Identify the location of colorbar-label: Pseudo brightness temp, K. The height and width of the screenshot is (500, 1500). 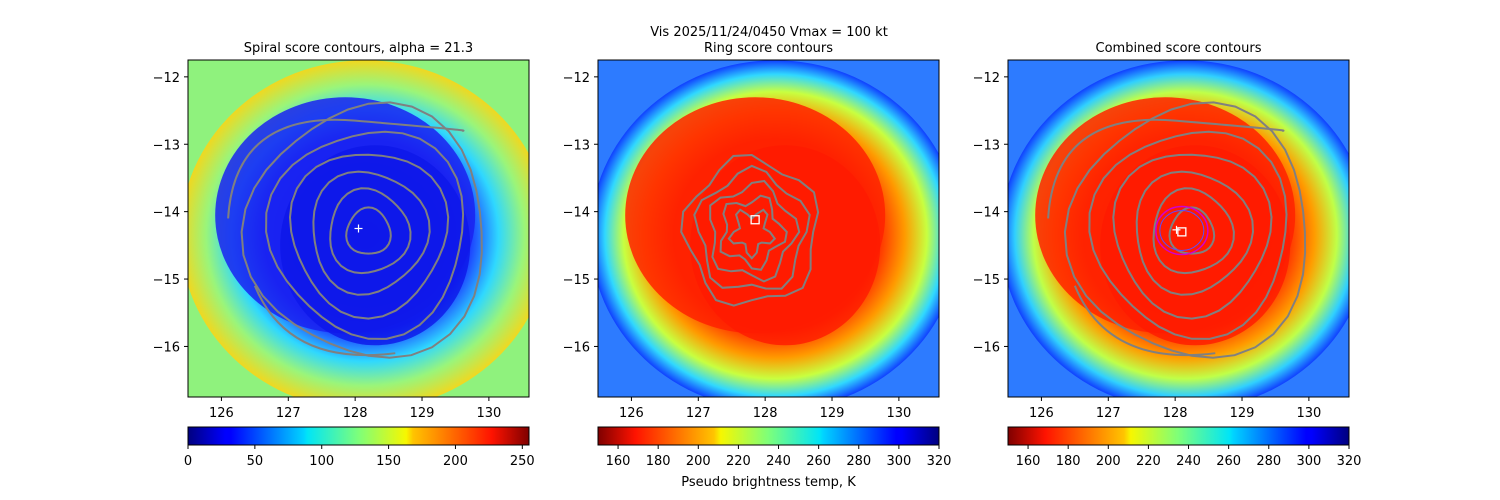
(768, 482).